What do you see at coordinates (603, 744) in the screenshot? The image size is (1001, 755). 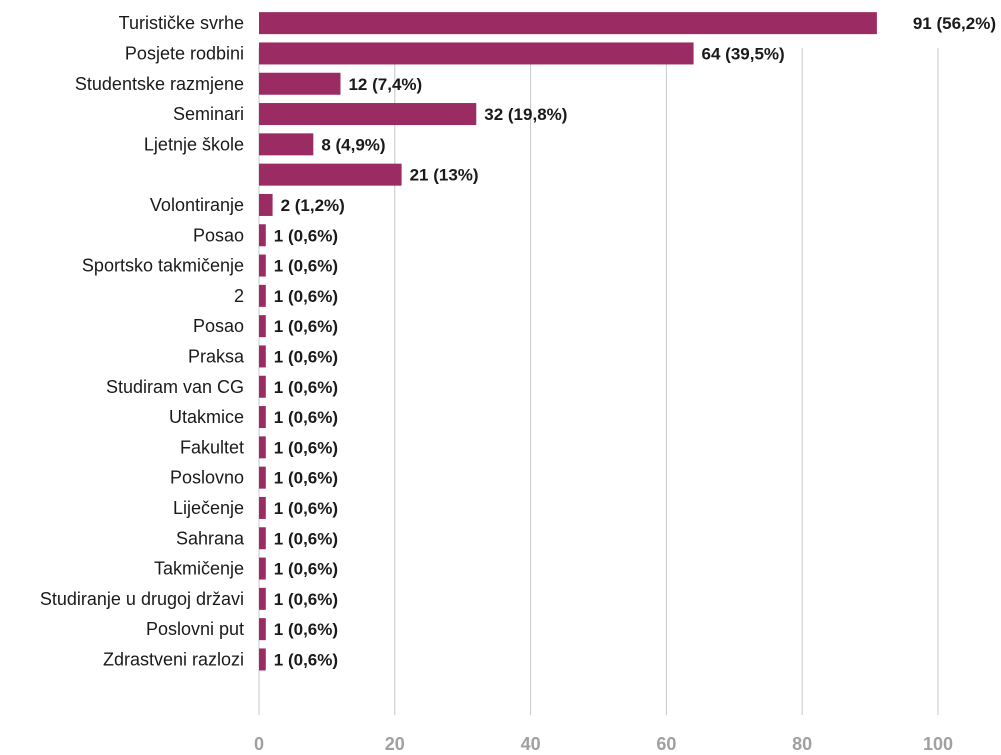 I see `x-axis-ticks: 0 20 40 60 80 100` at bounding box center [603, 744].